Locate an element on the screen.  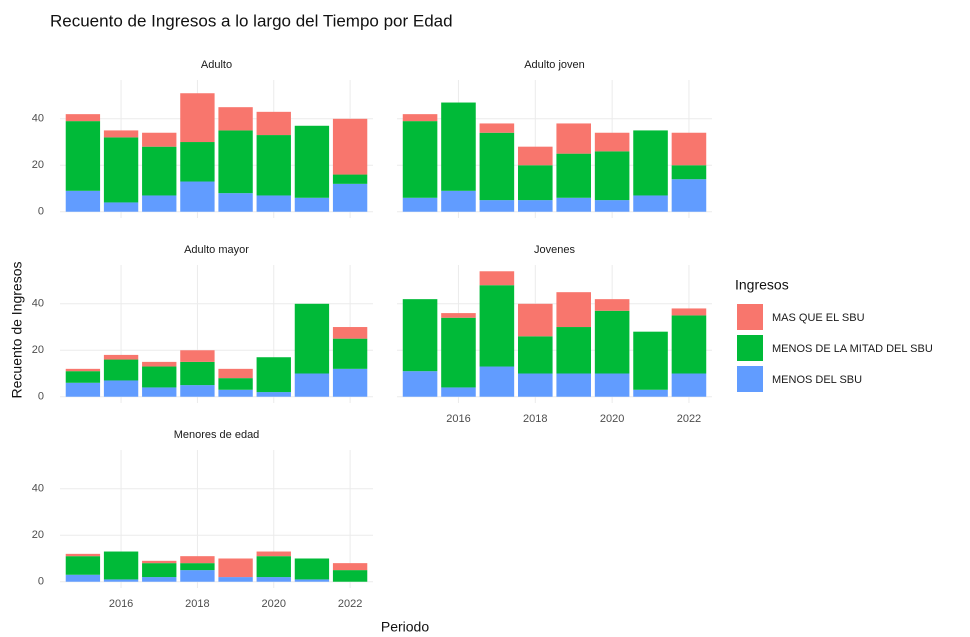
legend-label: MAS QUE EL SBU is located at coordinates (818, 318).